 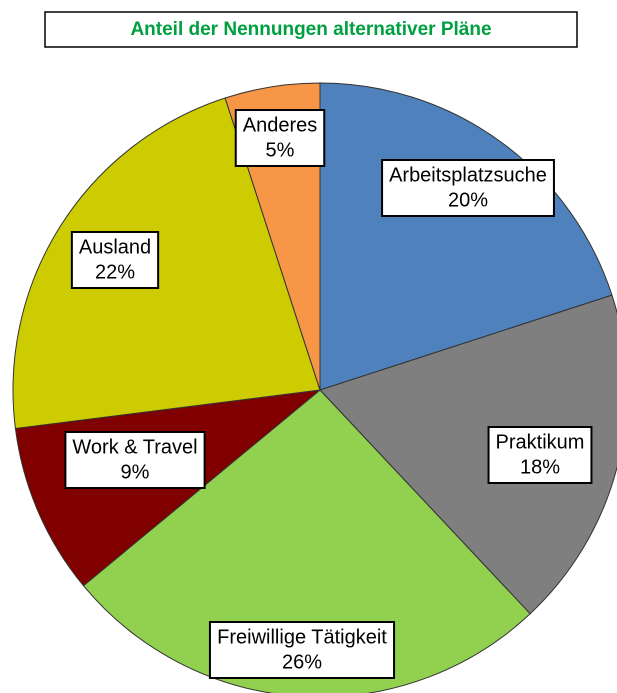 I want to click on label-value: 22%, so click(x=115, y=272).